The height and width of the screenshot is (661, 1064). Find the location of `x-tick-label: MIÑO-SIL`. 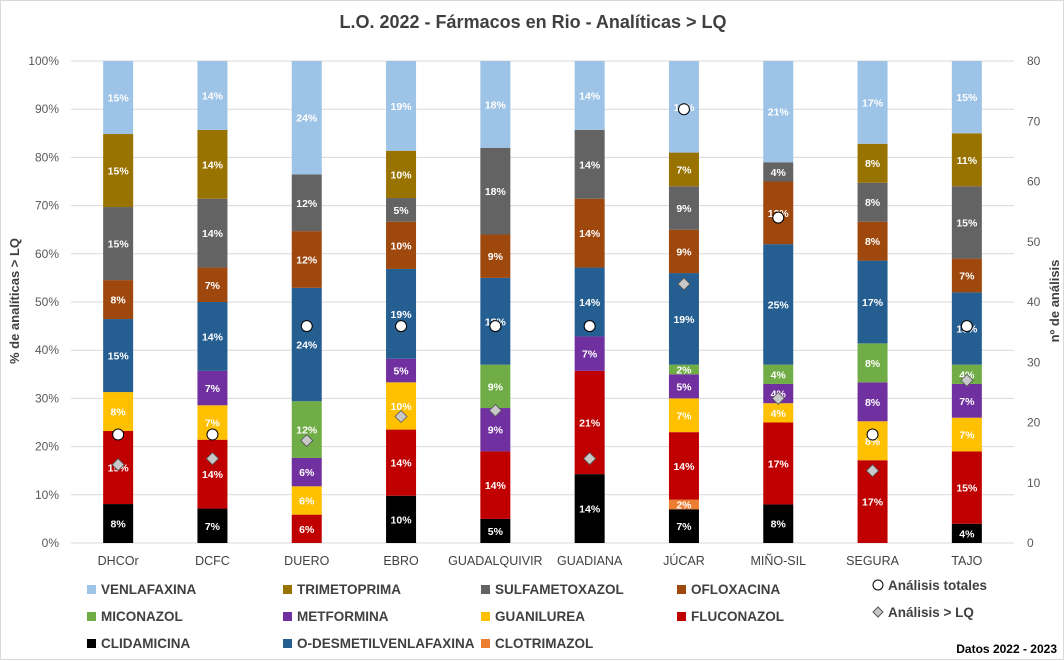

x-tick-label: MIÑO-SIL is located at coordinates (778, 561).